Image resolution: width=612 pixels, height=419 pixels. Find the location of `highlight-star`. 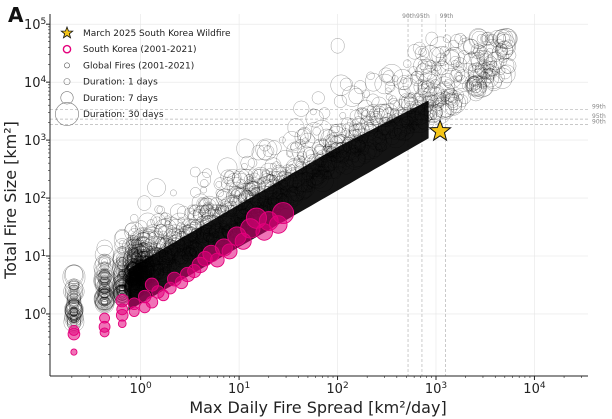

highlight-star is located at coordinates (440, 130).